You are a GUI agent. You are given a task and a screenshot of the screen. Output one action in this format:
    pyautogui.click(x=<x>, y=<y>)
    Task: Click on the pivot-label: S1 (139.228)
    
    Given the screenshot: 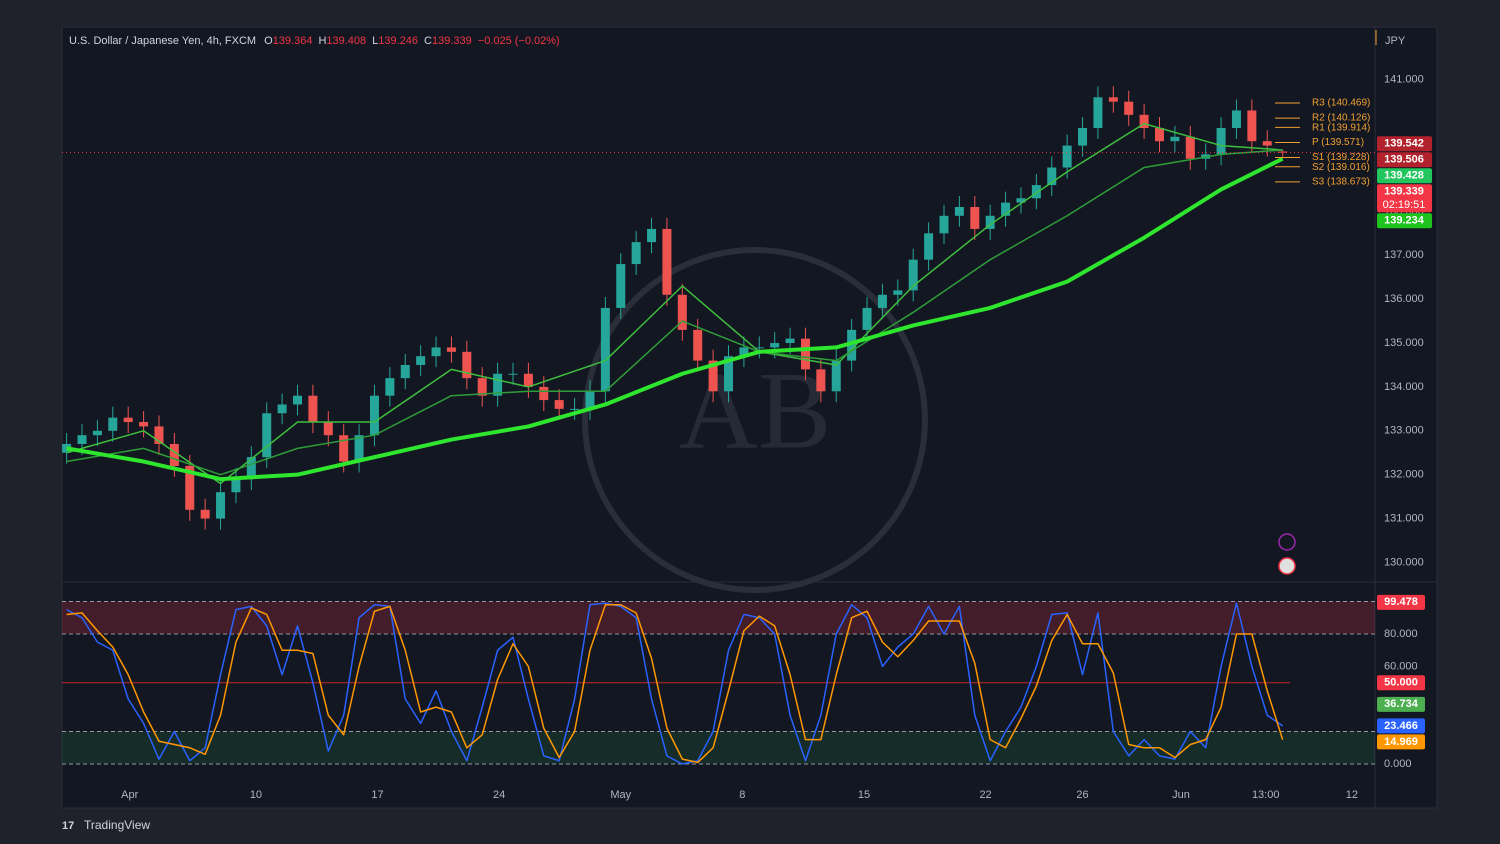 What is the action you would take?
    pyautogui.click(x=1341, y=157)
    